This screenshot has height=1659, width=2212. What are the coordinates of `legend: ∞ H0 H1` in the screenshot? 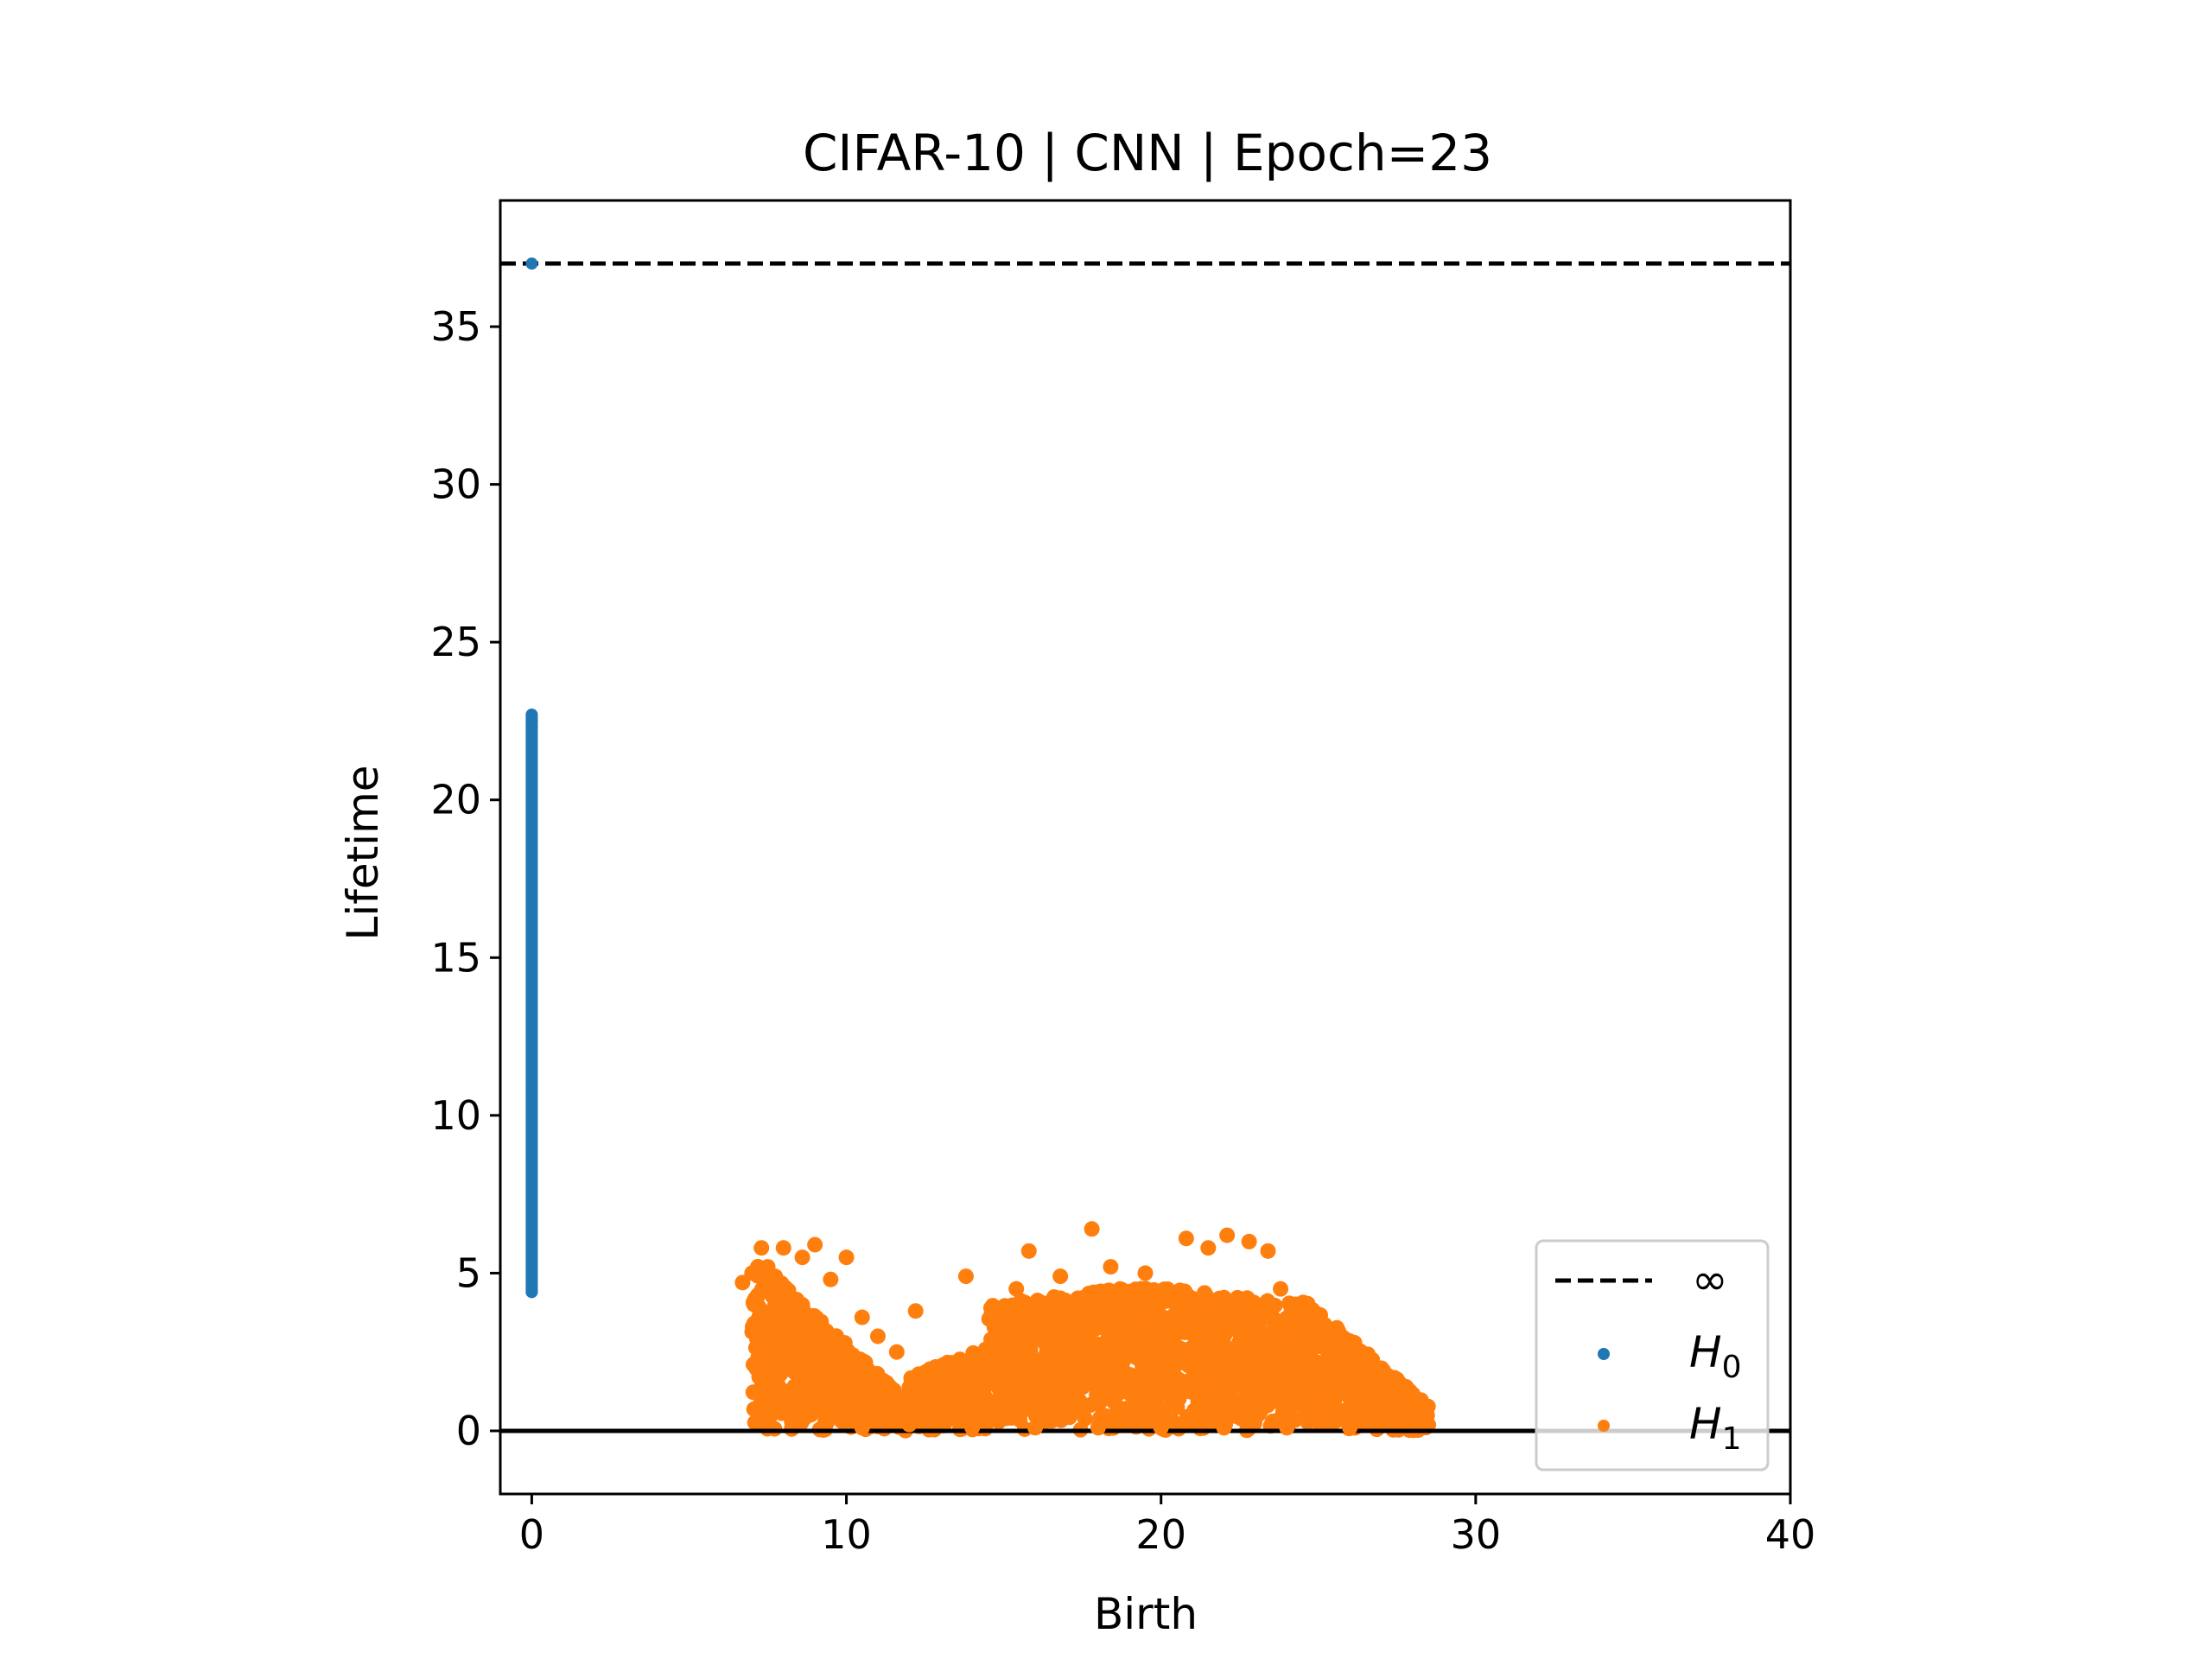 It's located at (1652, 1355).